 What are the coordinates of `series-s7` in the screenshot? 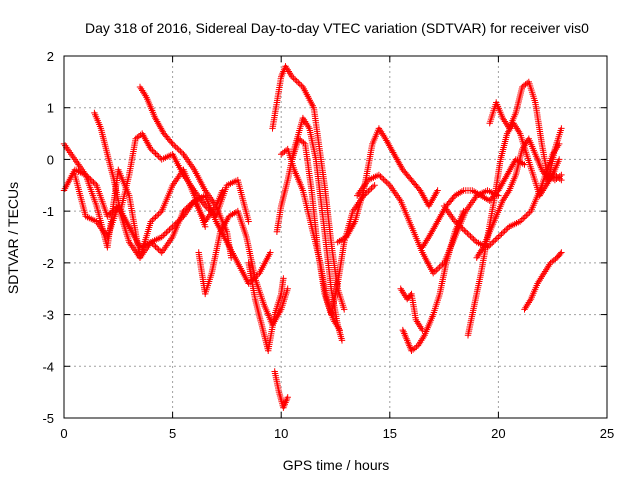 It's located at (266, 306).